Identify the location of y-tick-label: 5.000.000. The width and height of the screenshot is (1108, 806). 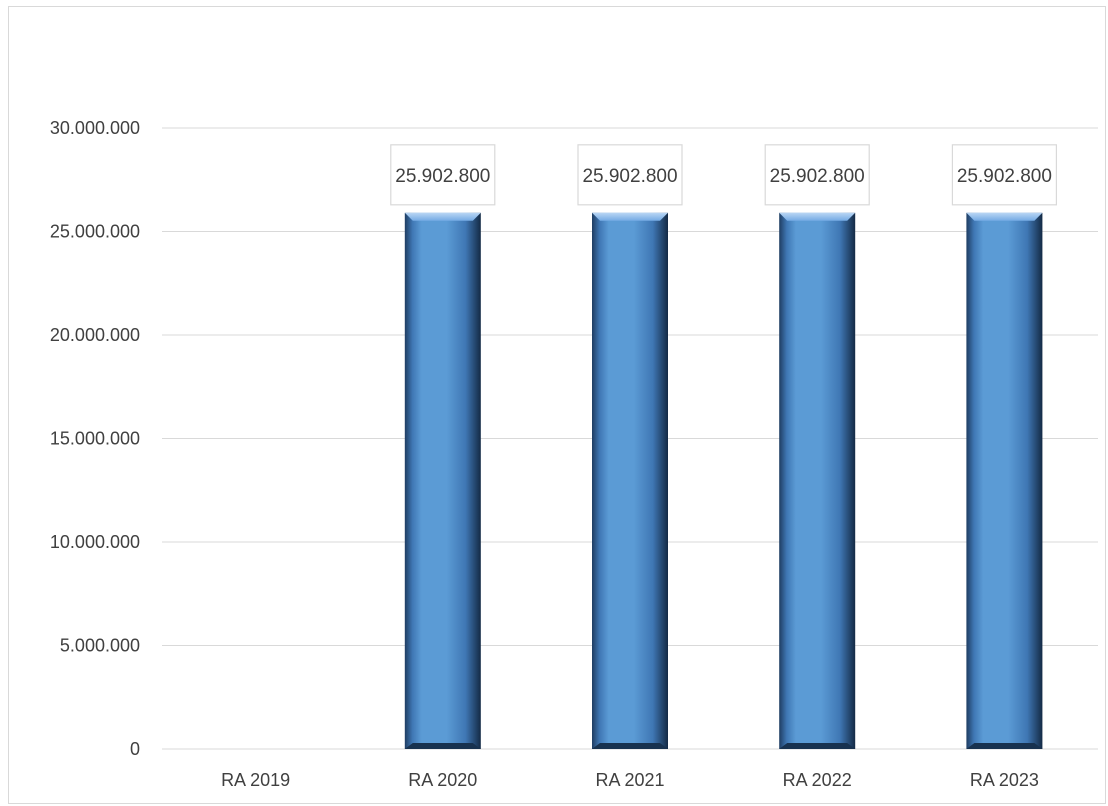
(100, 646).